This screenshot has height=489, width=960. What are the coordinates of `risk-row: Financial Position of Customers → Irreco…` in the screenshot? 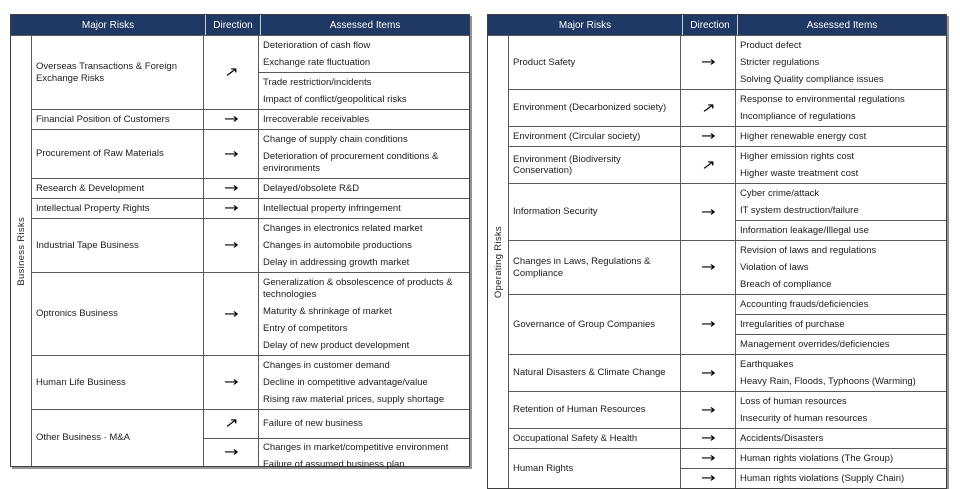 It's located at (250, 119).